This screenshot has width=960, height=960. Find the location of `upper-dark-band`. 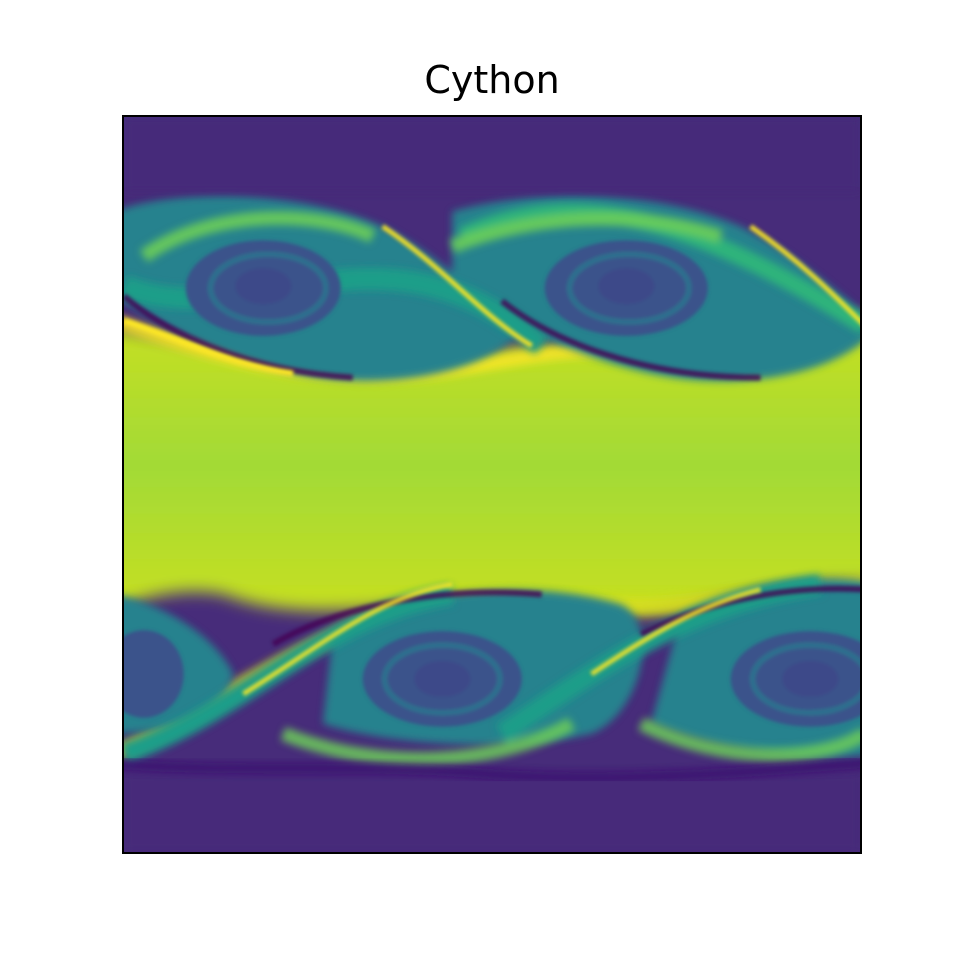

upper-dark-band is located at coordinates (492, 154).